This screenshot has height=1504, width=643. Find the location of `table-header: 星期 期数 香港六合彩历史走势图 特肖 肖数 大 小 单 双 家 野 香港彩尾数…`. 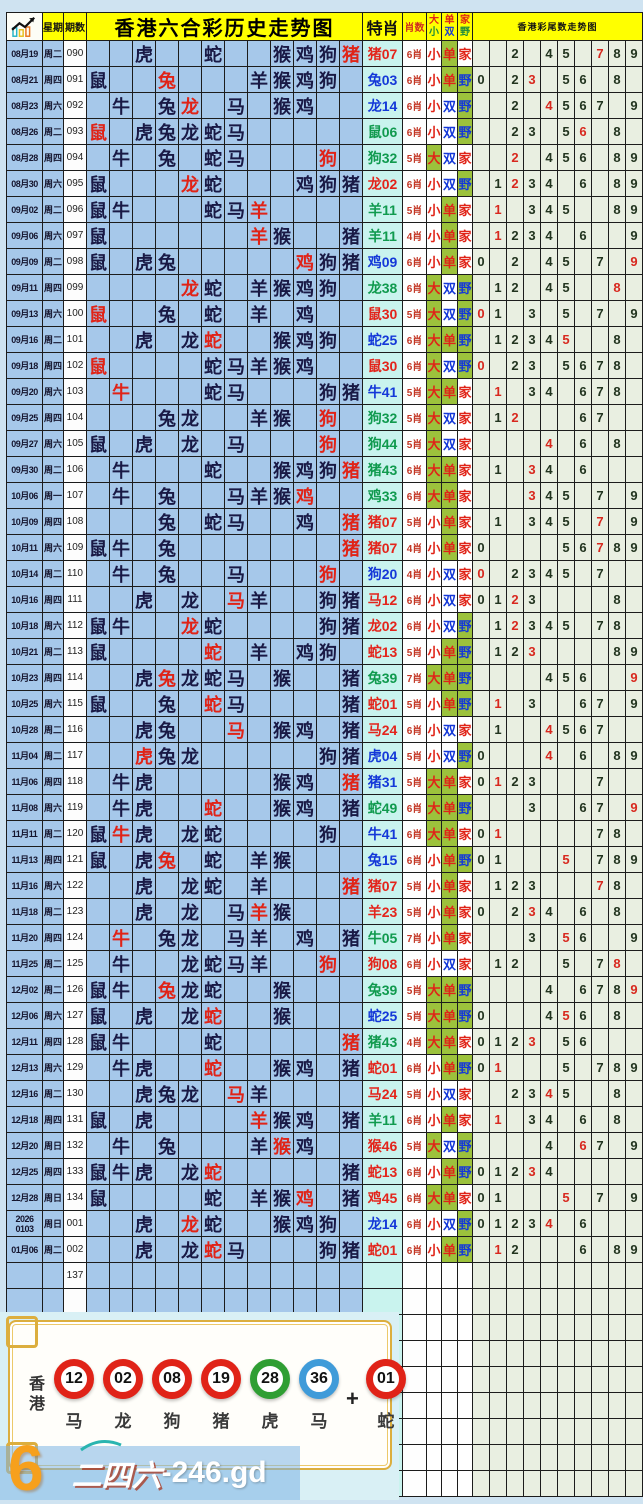

table-header: 星期 期数 香港六合彩历史走势图 特肖 肖数 大 小 单 双 家 野 香港彩尾数… is located at coordinates (325, 27).